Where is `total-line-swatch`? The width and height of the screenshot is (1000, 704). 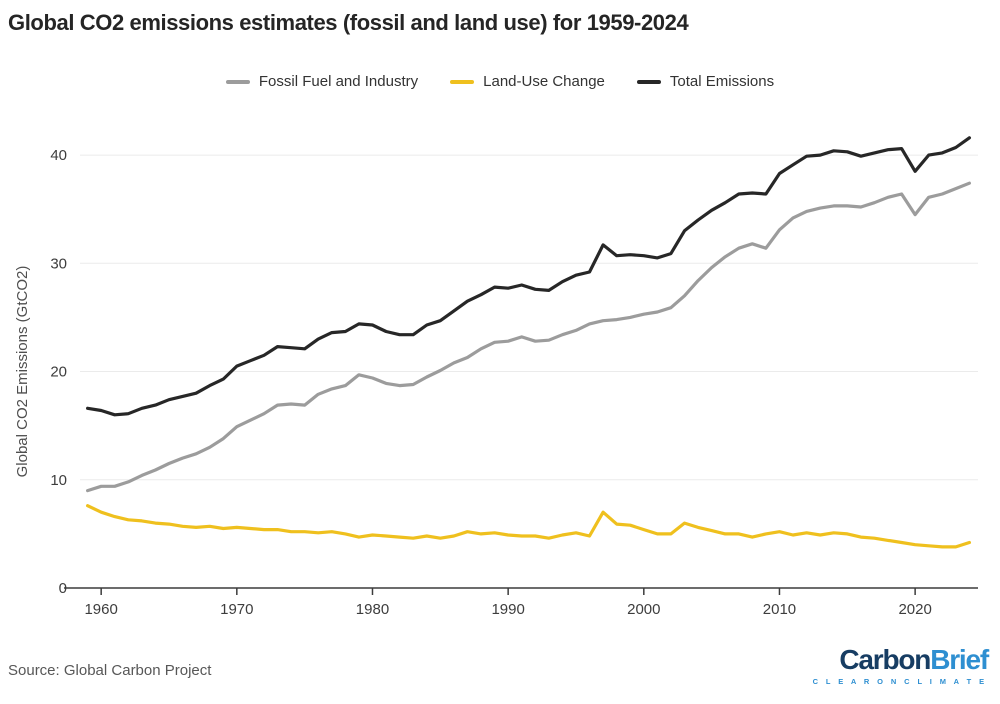
total-line-swatch is located at coordinates (648, 81).